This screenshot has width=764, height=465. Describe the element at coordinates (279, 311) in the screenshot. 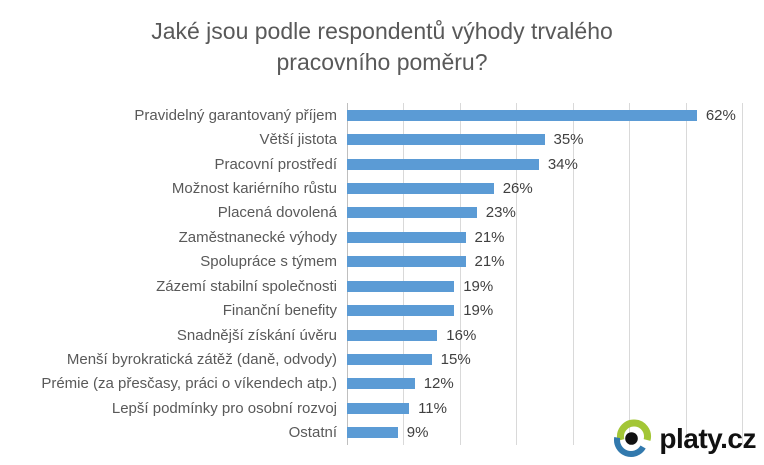

I see `category-label: Finanční benefity` at that location.